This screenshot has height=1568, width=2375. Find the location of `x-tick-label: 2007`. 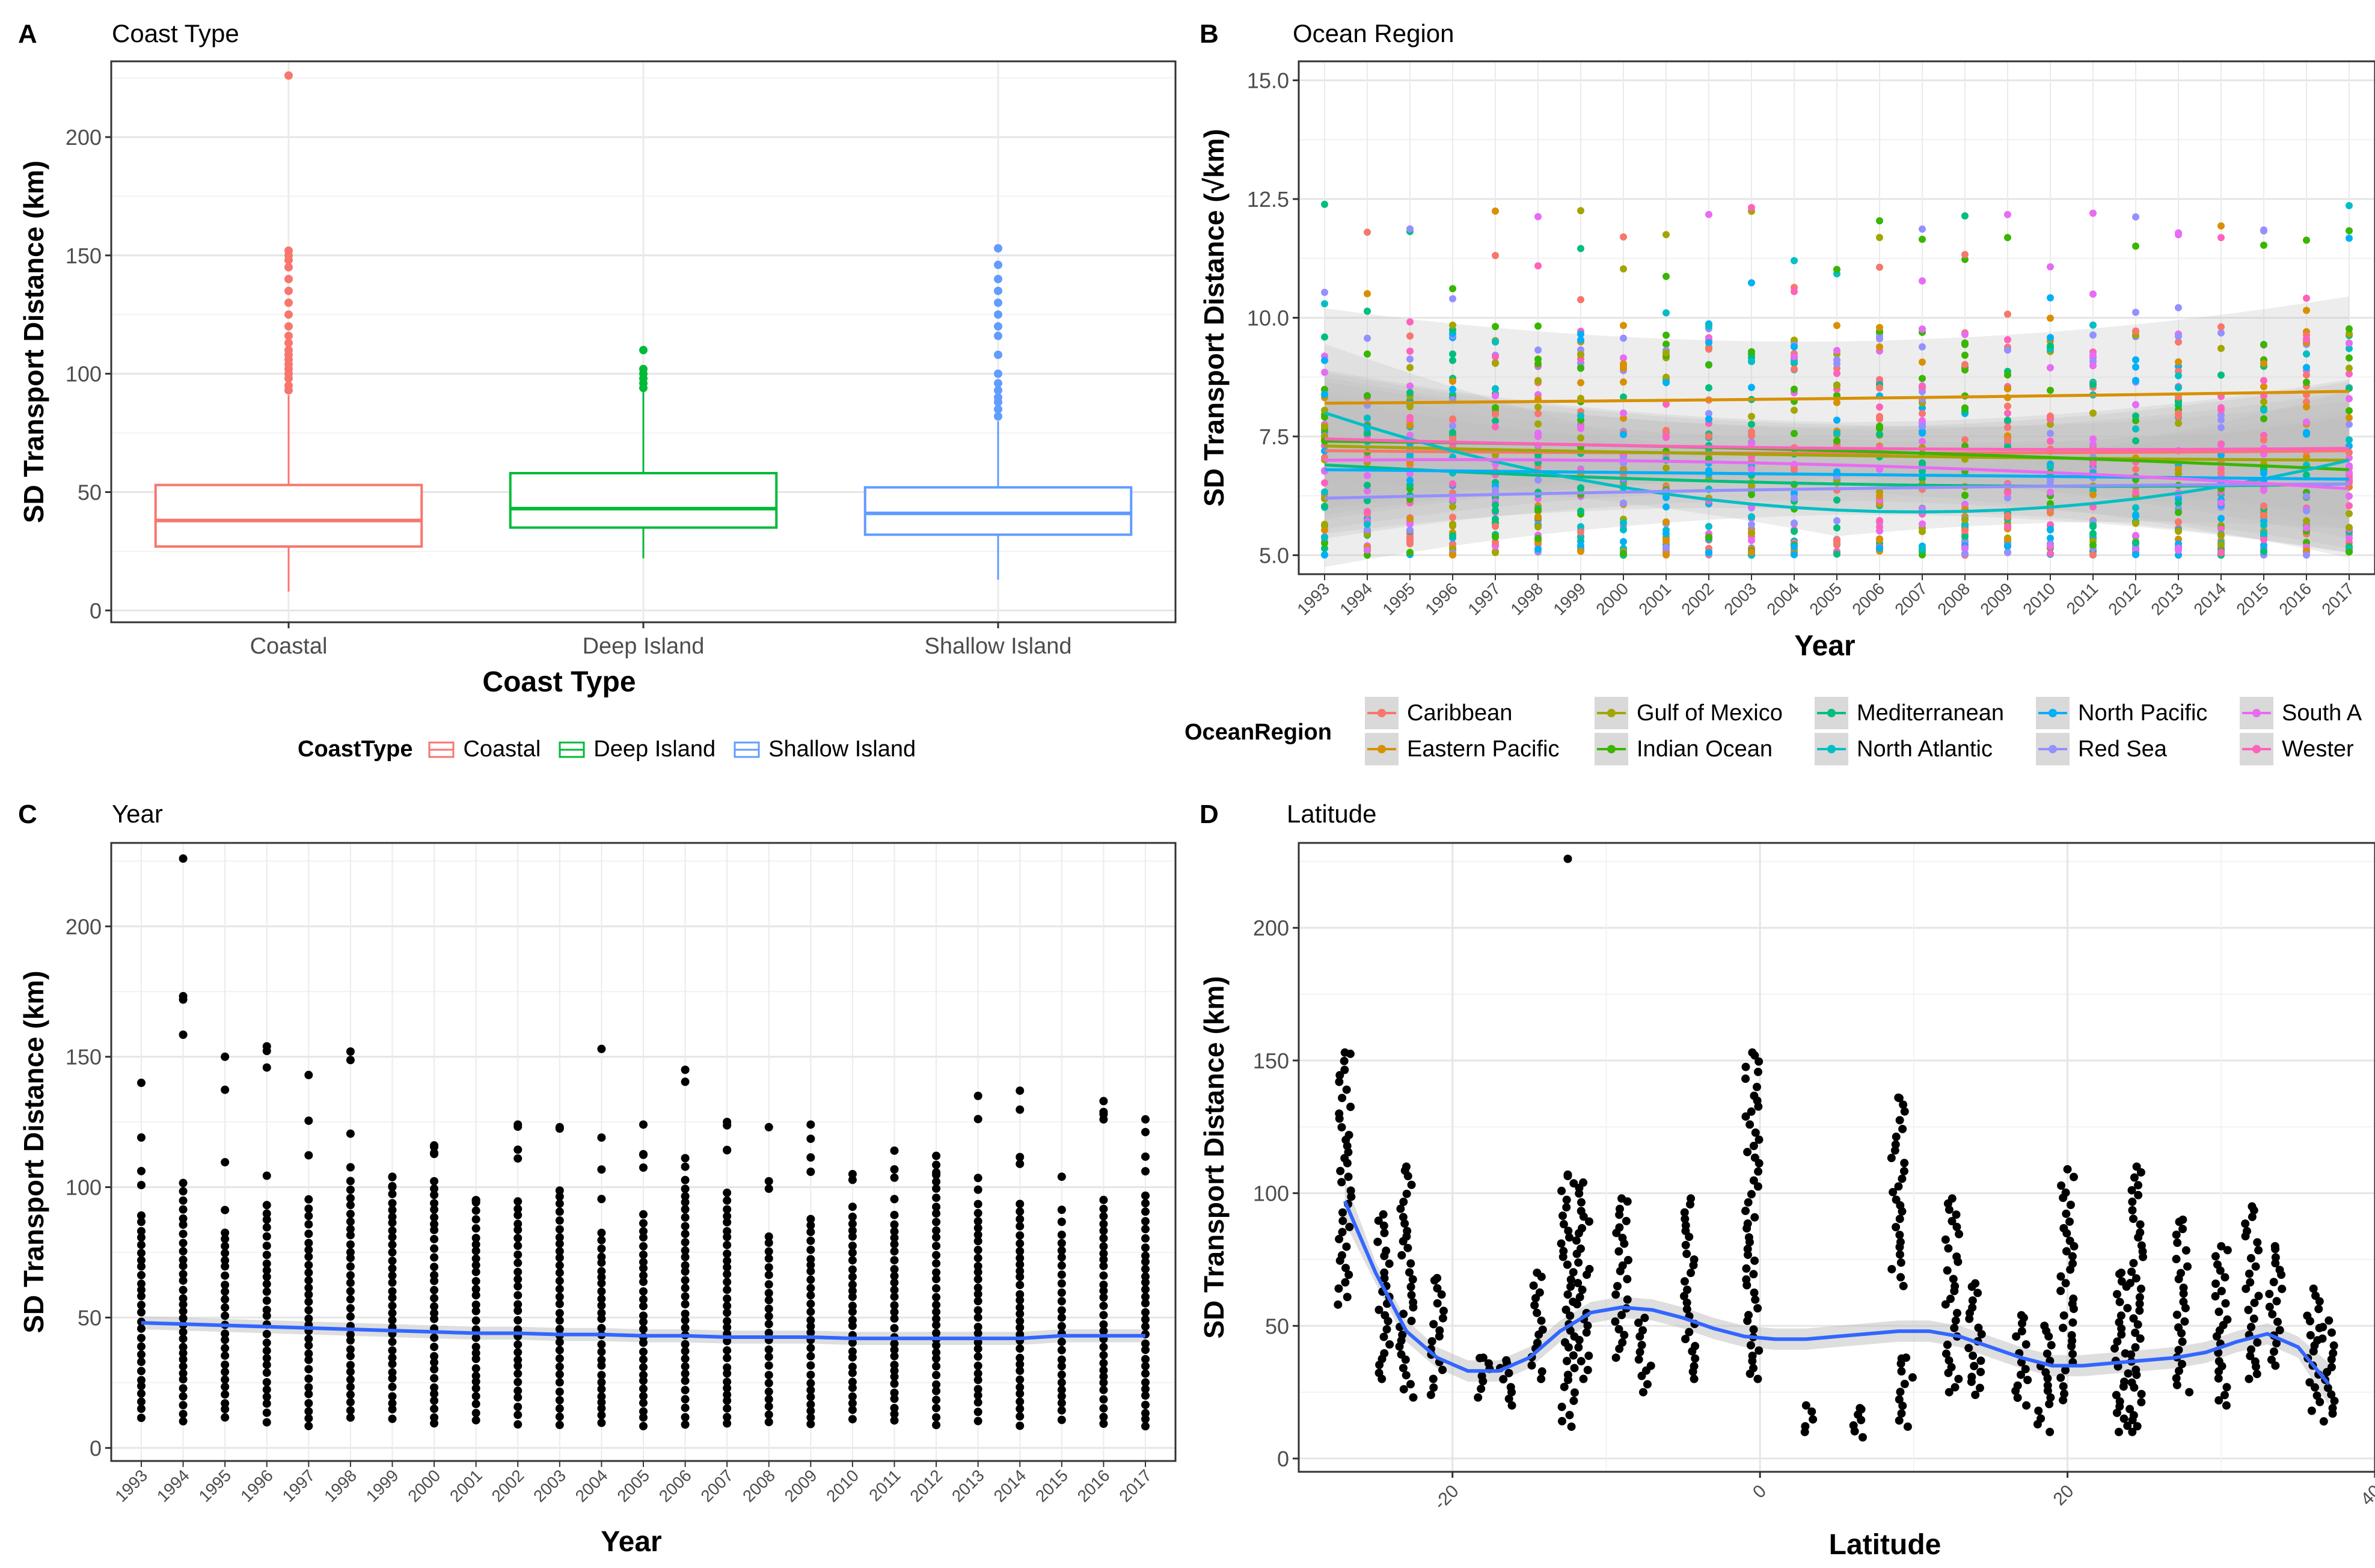

x-tick-label: 2007 is located at coordinates (1911, 599).